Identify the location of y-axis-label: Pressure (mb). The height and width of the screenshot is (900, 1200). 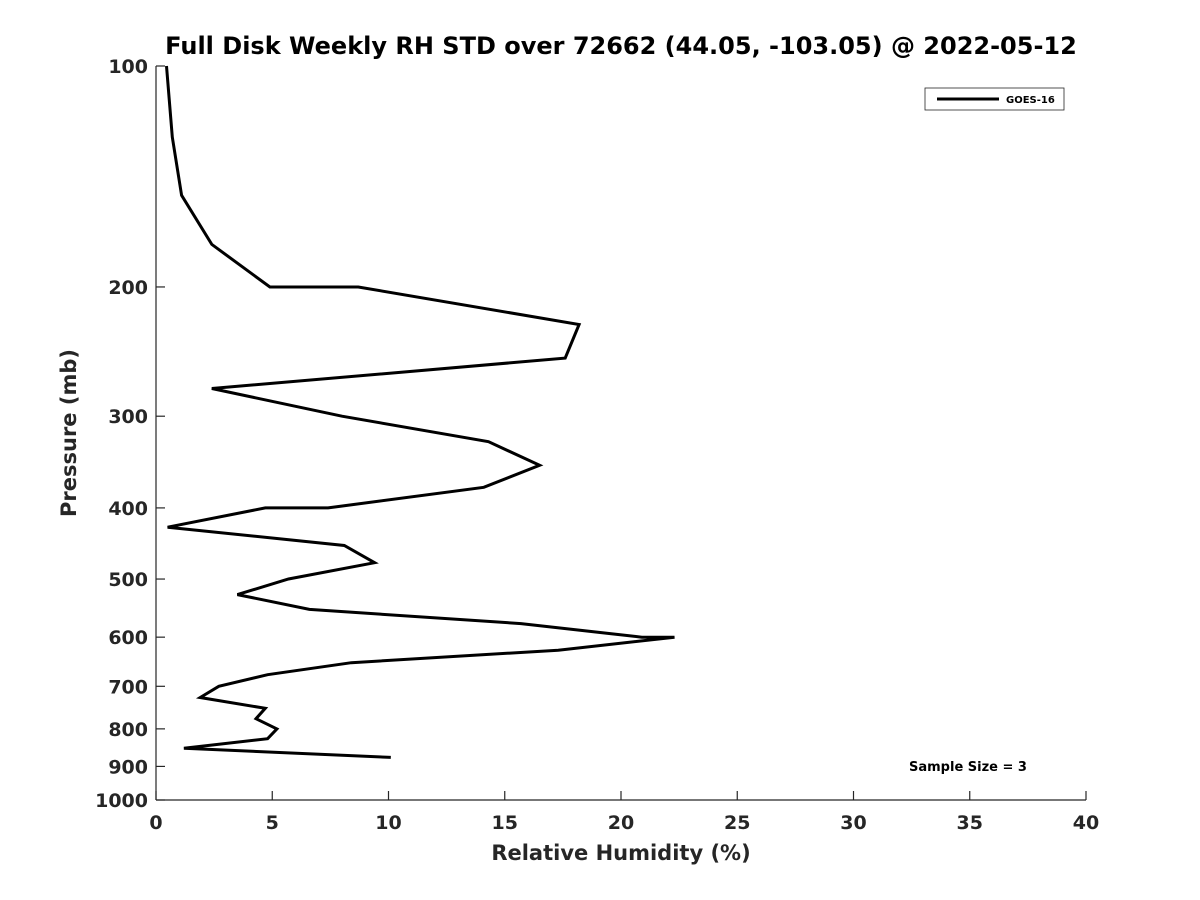
(69, 433).